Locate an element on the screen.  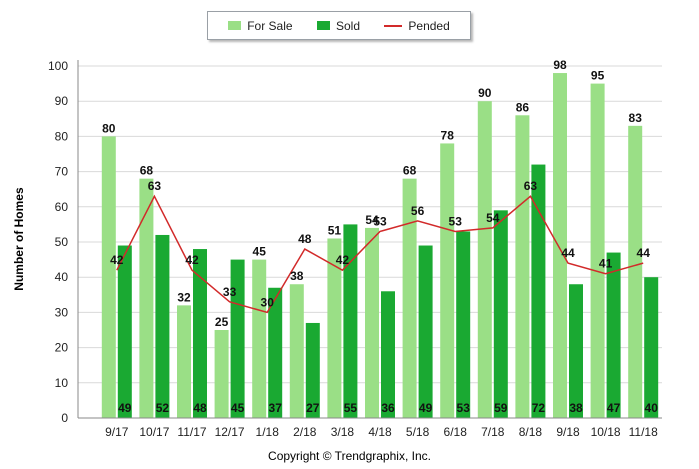
data-label-pended: 54 is located at coordinates (493, 218).